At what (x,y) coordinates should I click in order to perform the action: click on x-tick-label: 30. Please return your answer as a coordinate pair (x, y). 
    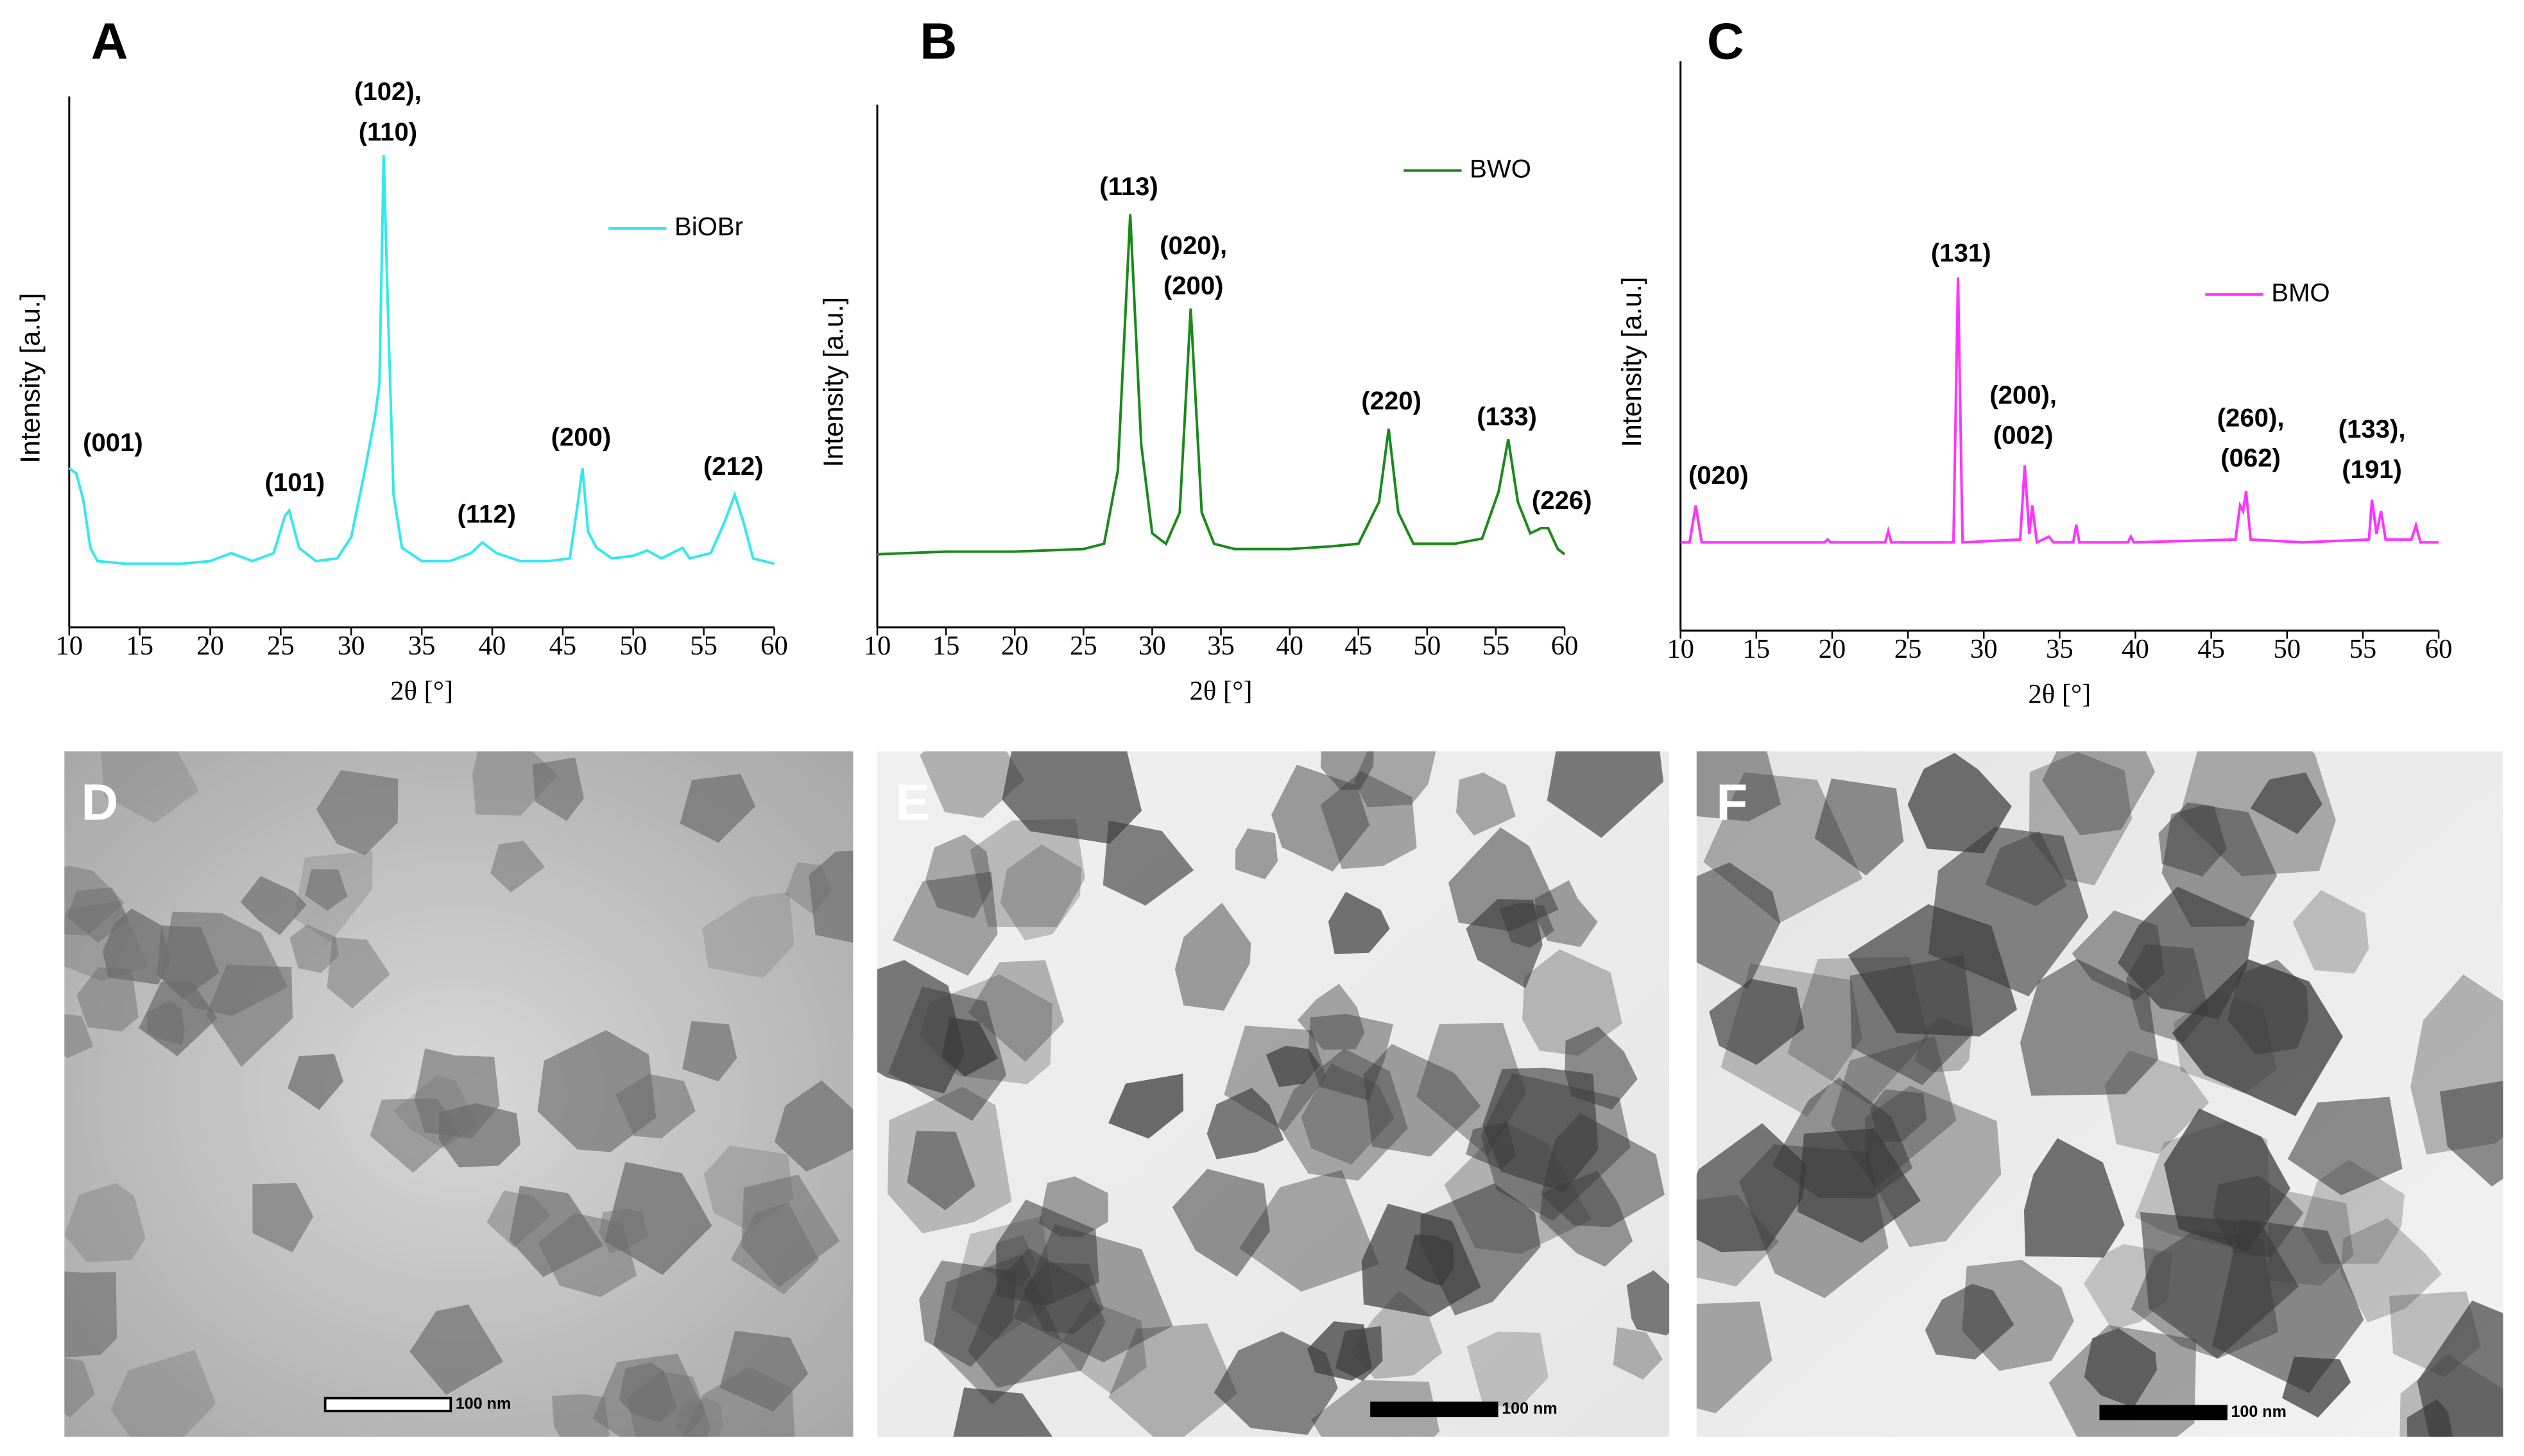
    Looking at the image, I should click on (351, 646).